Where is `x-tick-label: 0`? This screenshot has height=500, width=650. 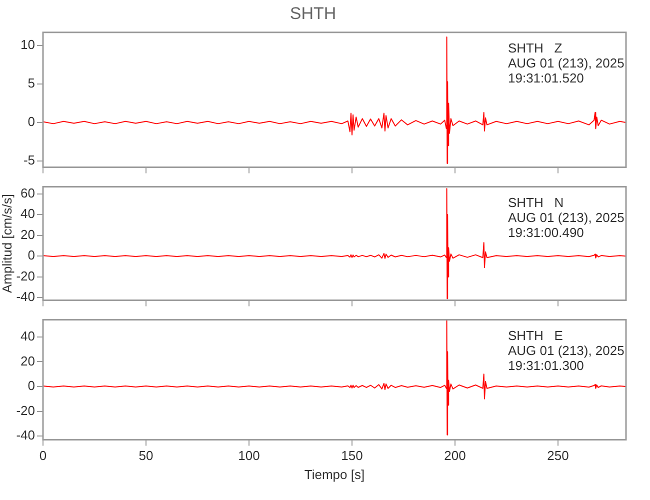 x-tick-label: 0 is located at coordinates (43, 456).